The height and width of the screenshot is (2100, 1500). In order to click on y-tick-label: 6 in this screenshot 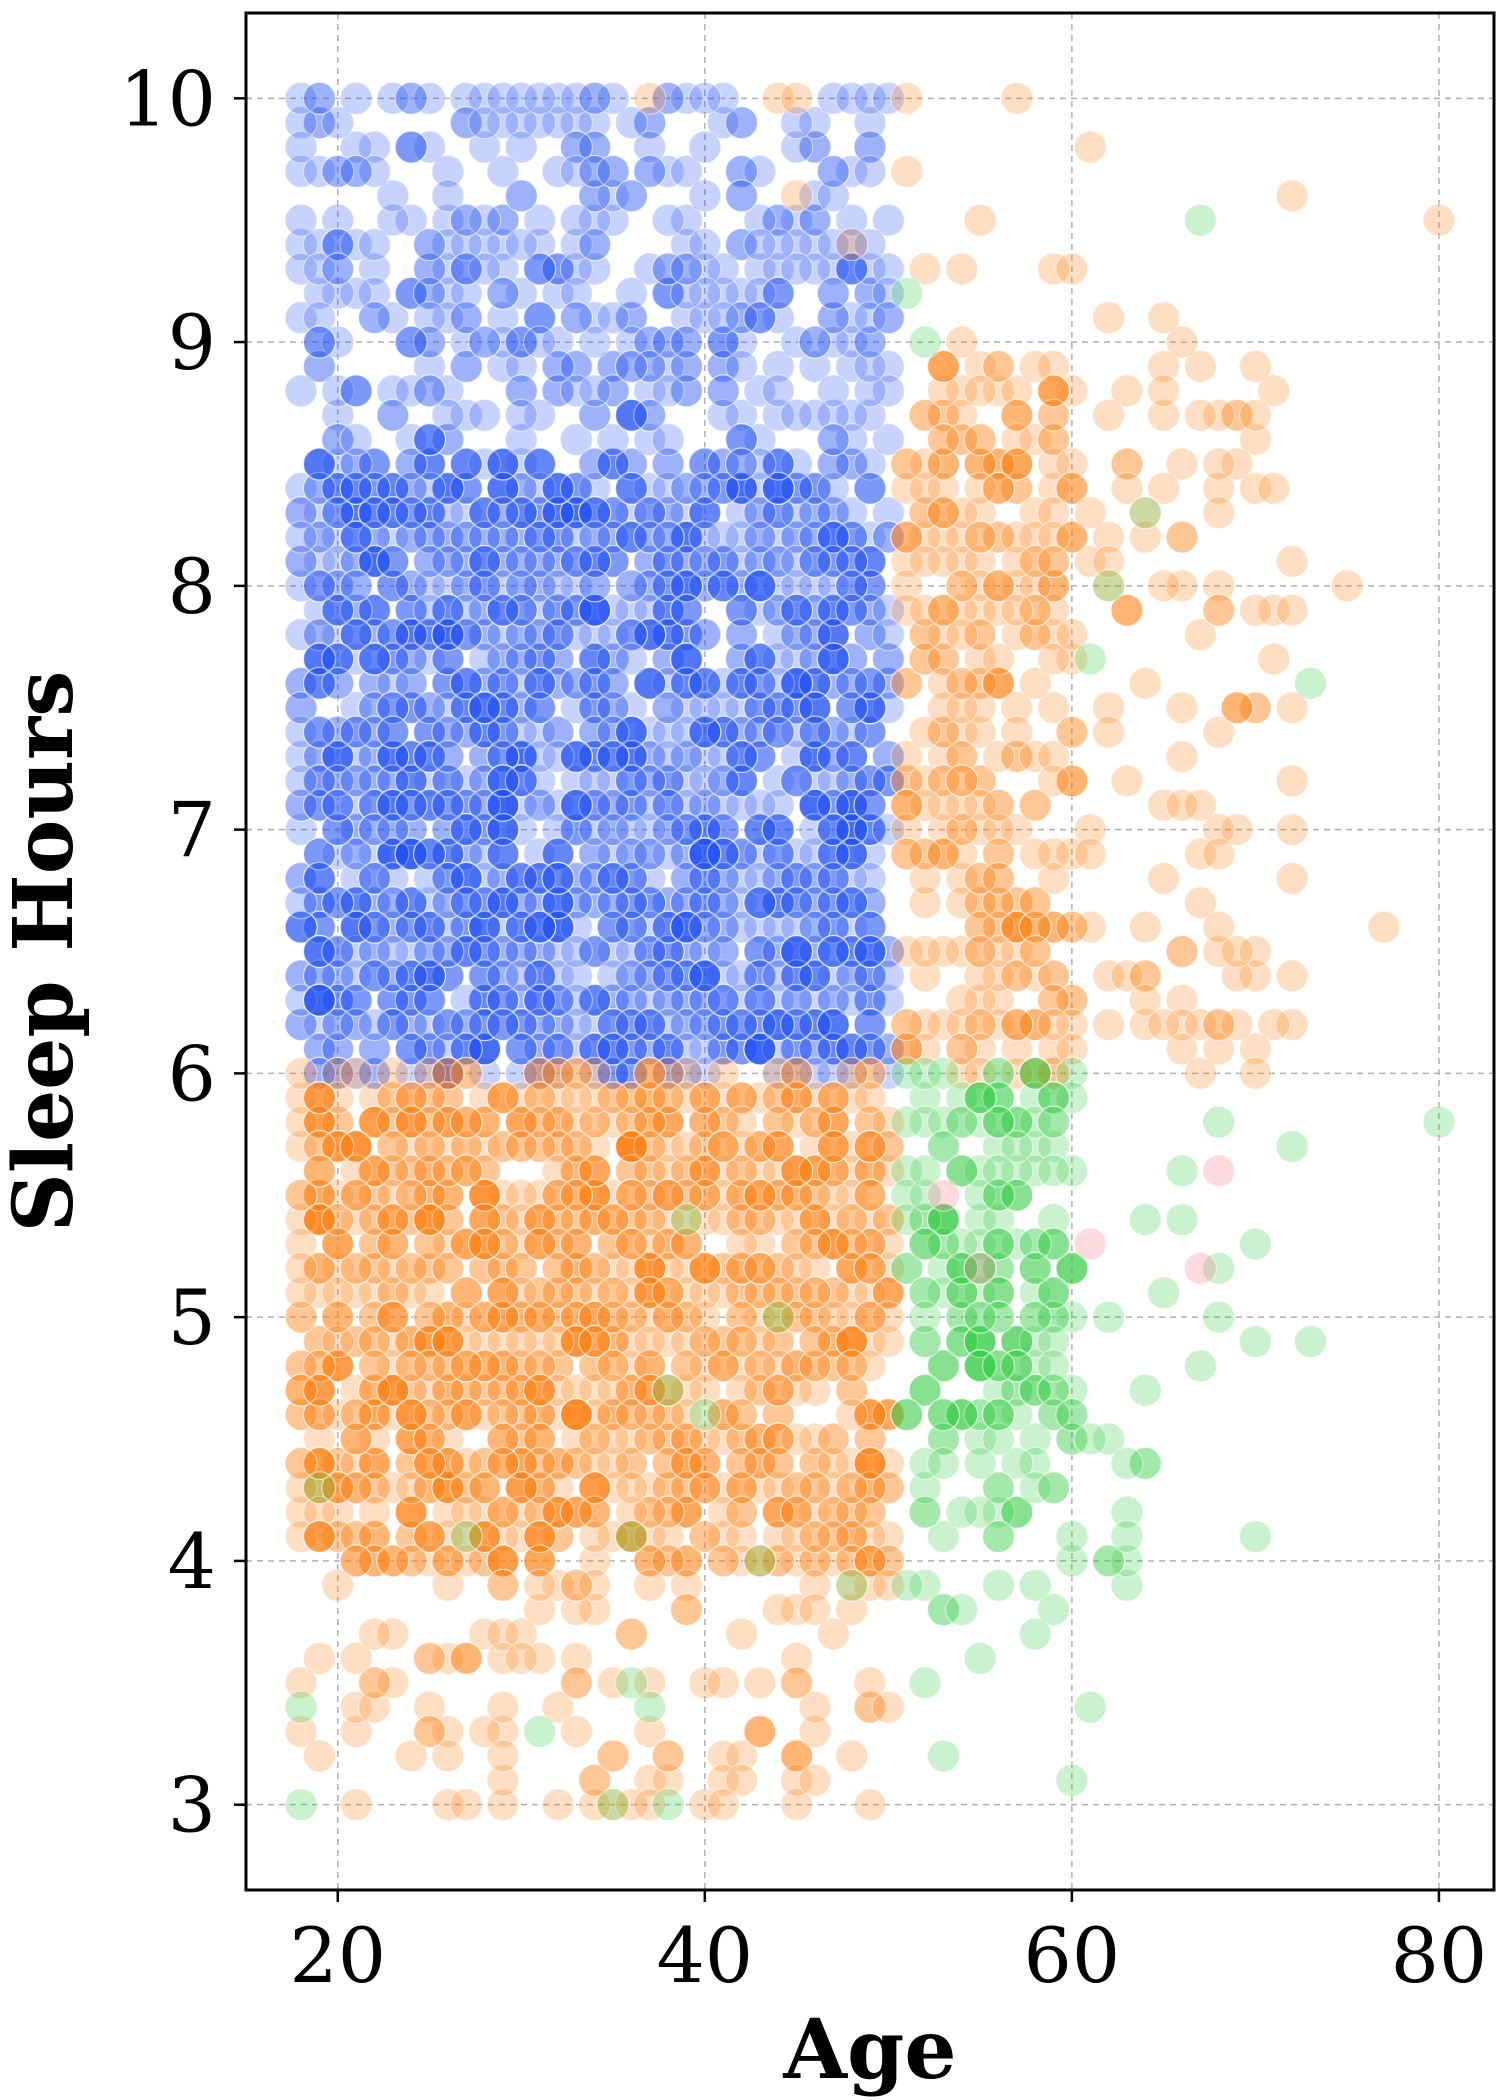, I will do `click(192, 1073)`.